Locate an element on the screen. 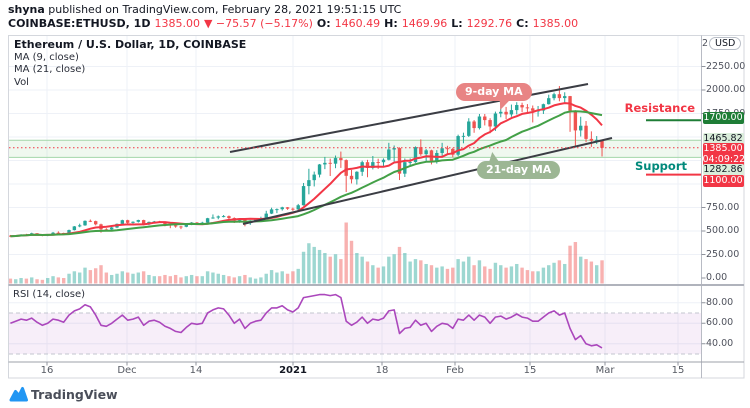 This screenshot has height=408, width=750. quote-part: 1292.76 is located at coordinates (489, 23).